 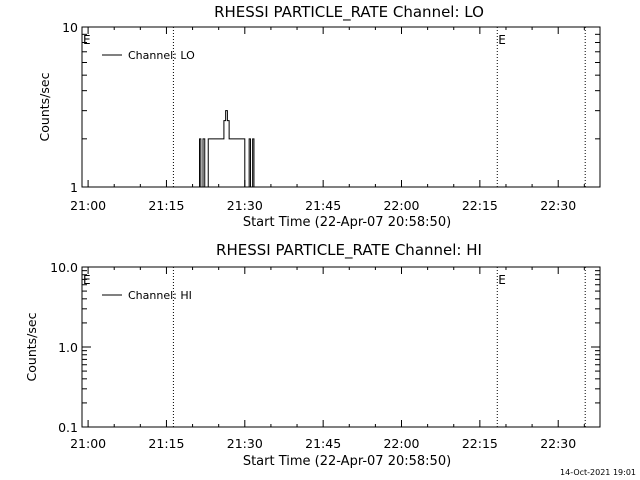 What do you see at coordinates (68, 427) in the screenshot?
I see `y-tick-label: 0.1` at bounding box center [68, 427].